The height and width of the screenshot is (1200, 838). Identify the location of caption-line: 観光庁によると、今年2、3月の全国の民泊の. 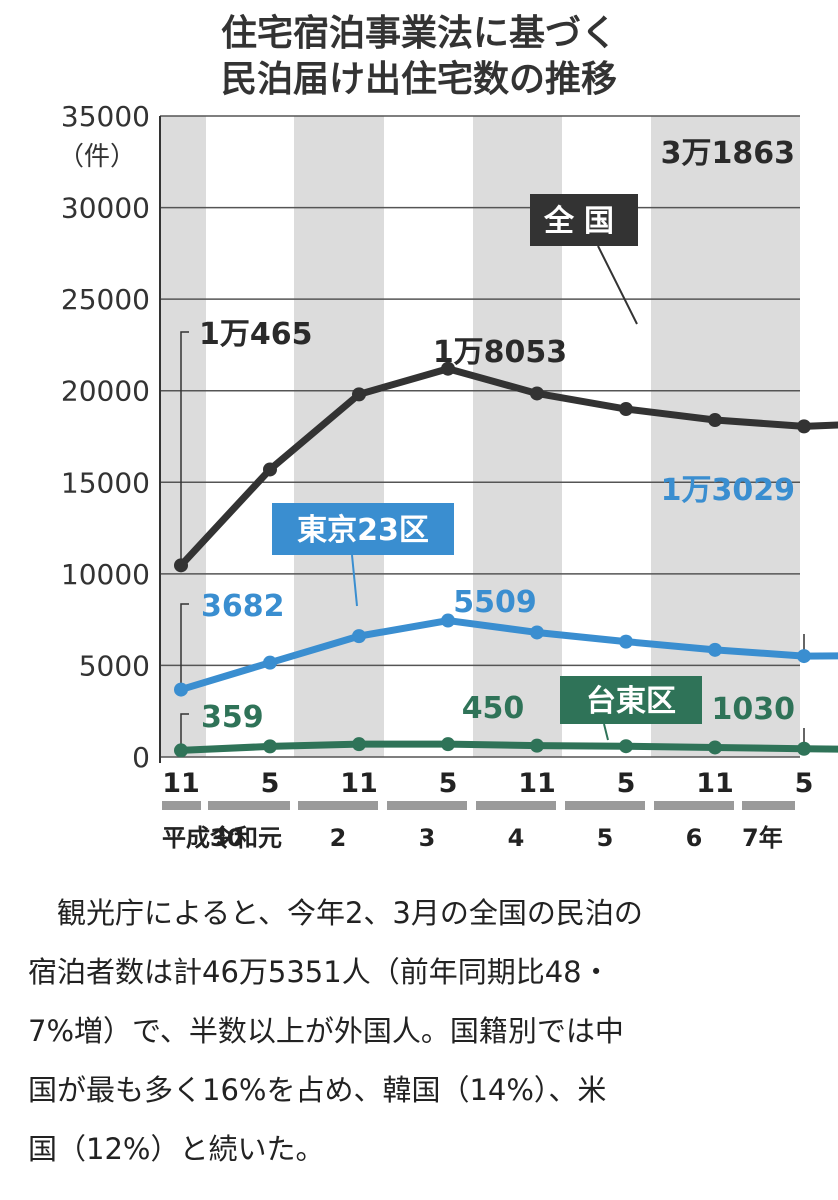
(335, 913).